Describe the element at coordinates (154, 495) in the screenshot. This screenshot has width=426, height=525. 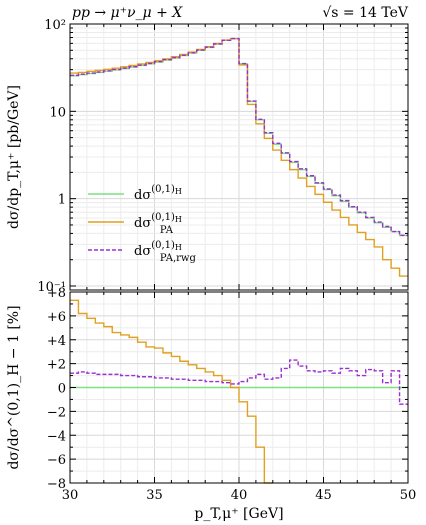
I see `x-tick-label: 35` at that location.